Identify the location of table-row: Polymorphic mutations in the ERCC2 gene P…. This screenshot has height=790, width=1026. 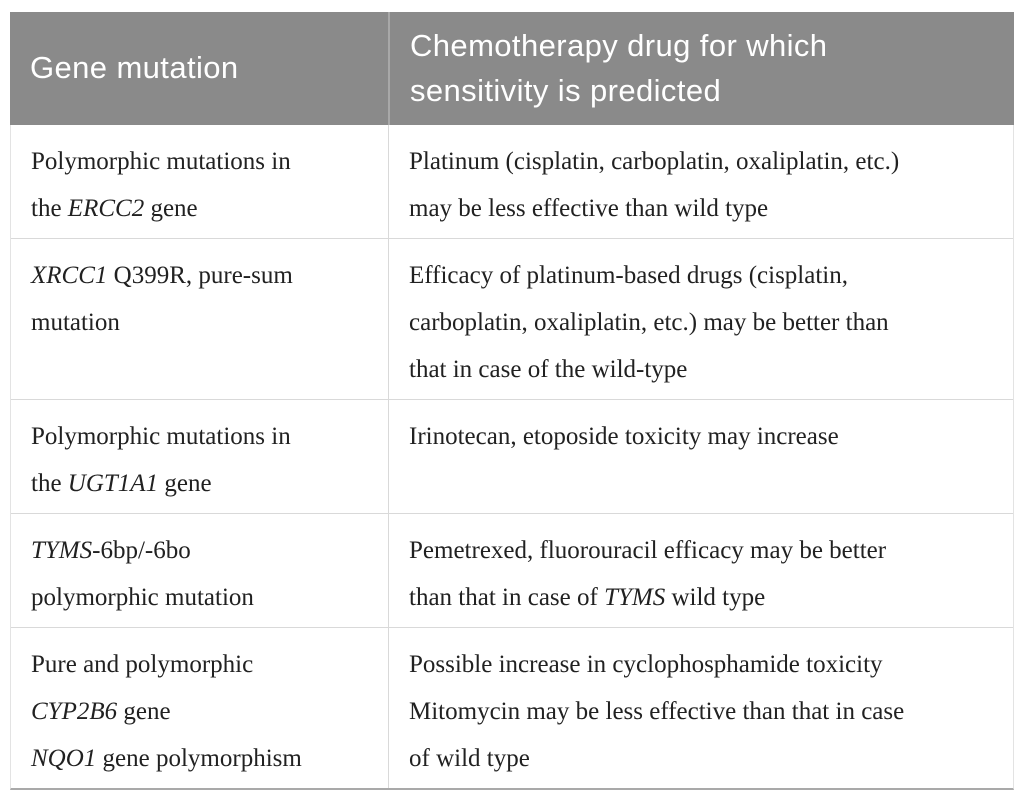
(512, 182).